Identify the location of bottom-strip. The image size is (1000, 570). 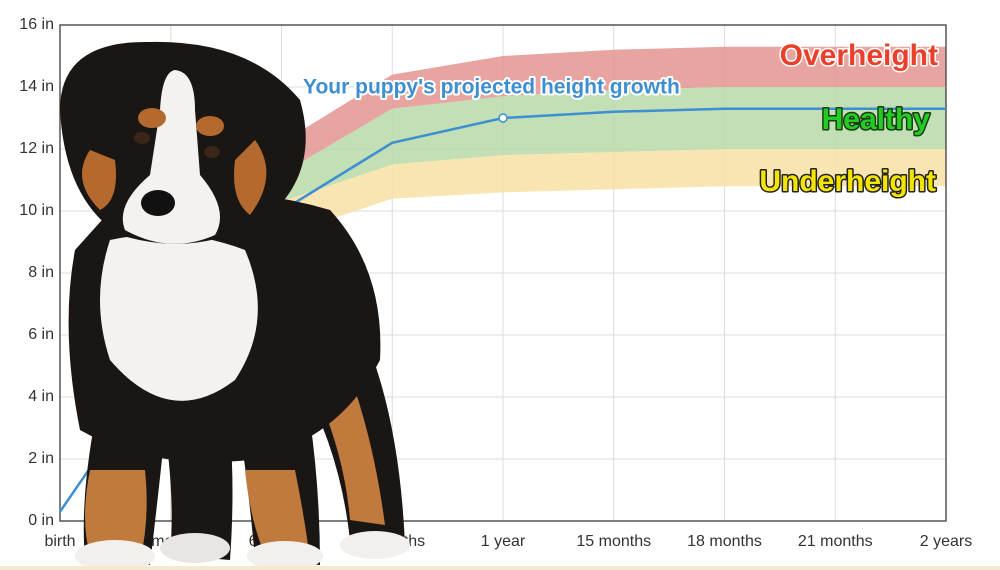
(500, 568).